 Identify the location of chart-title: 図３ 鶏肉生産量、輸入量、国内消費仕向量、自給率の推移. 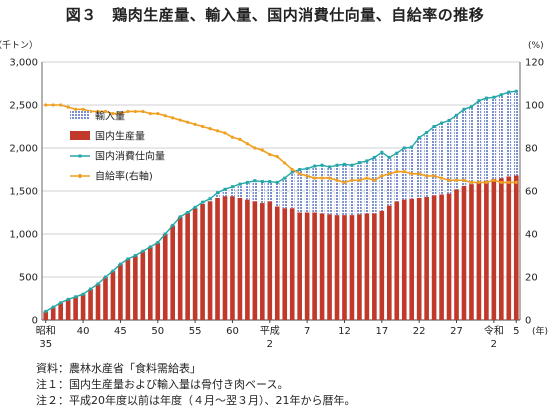
(275, 15).